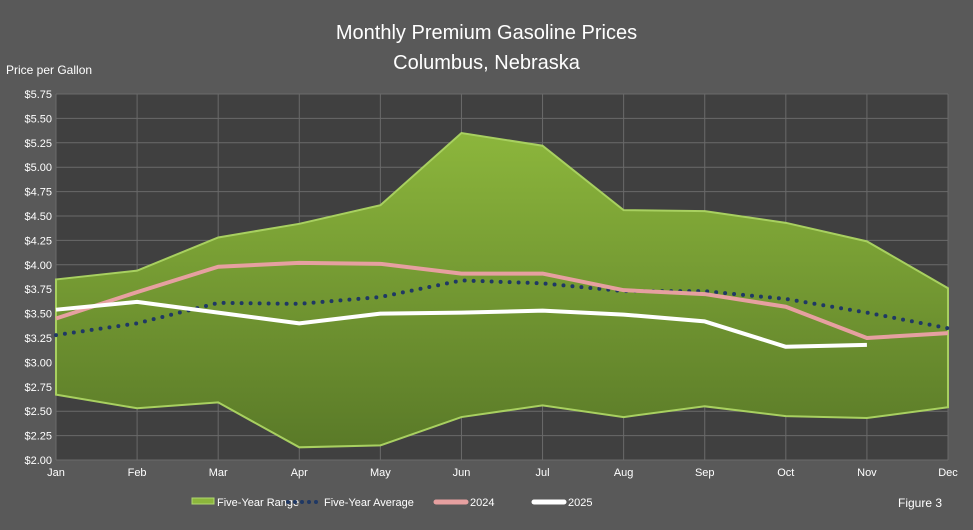 This screenshot has width=973, height=530. What do you see at coordinates (38, 266) in the screenshot?
I see `y-tick-label: $4.00` at bounding box center [38, 266].